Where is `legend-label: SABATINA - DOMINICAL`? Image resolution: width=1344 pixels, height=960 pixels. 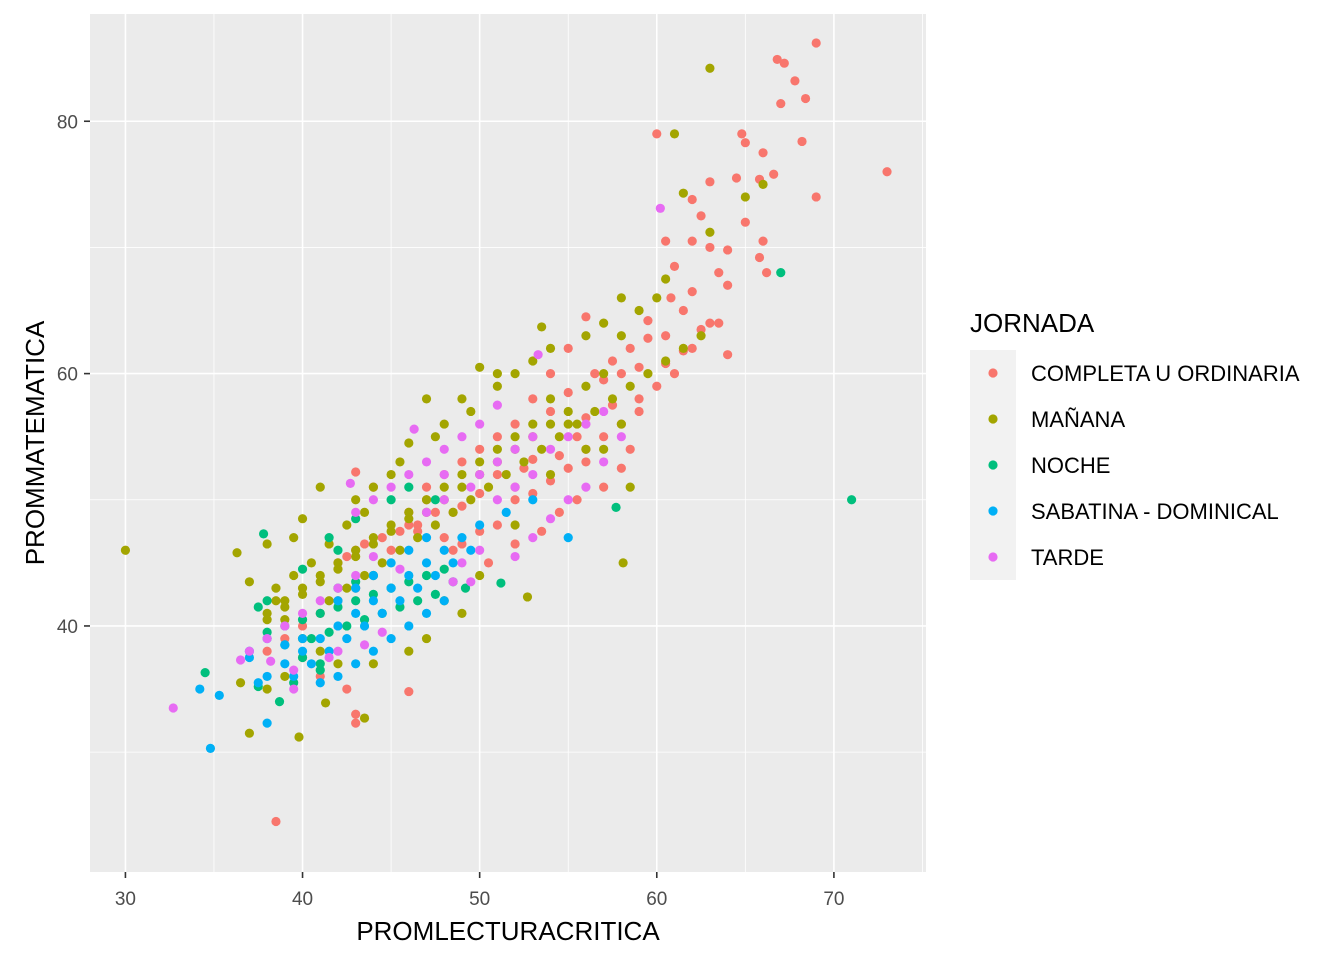
legend-label: SABATINA - DOMINICAL is located at coordinates (1155, 511).